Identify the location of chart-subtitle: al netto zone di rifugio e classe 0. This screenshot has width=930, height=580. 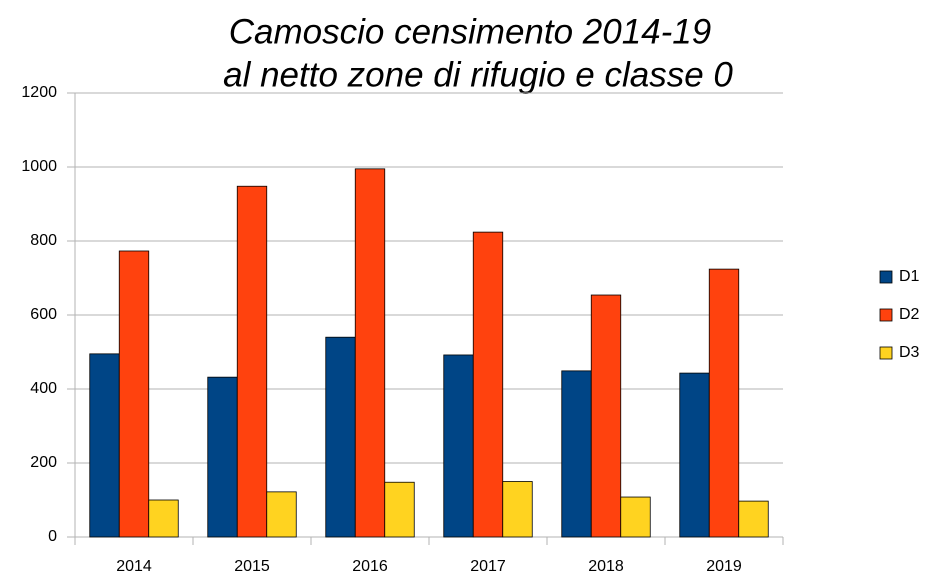
(478, 74).